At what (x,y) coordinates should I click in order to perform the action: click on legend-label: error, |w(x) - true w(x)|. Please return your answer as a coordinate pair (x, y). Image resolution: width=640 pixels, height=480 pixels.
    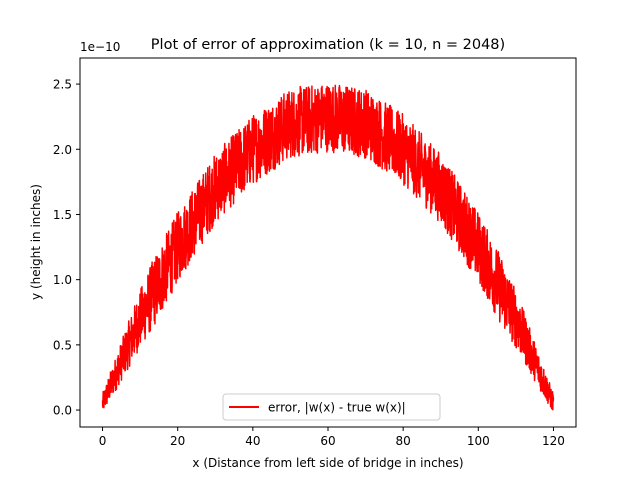
    Looking at the image, I should click on (337, 408).